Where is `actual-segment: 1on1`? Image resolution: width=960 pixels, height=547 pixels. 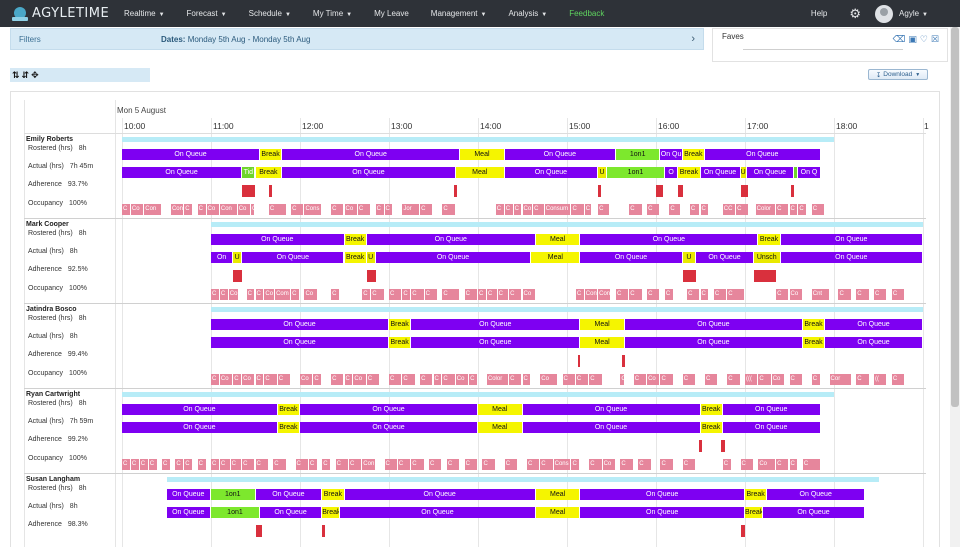 actual-segment: 1on1 is located at coordinates (635, 172).